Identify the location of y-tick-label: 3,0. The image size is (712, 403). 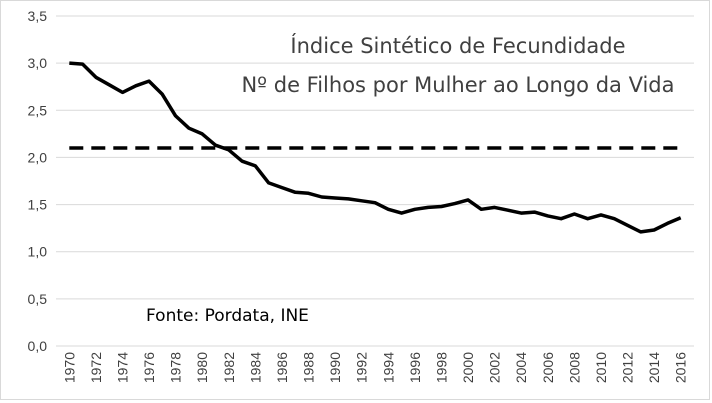
(38, 63).